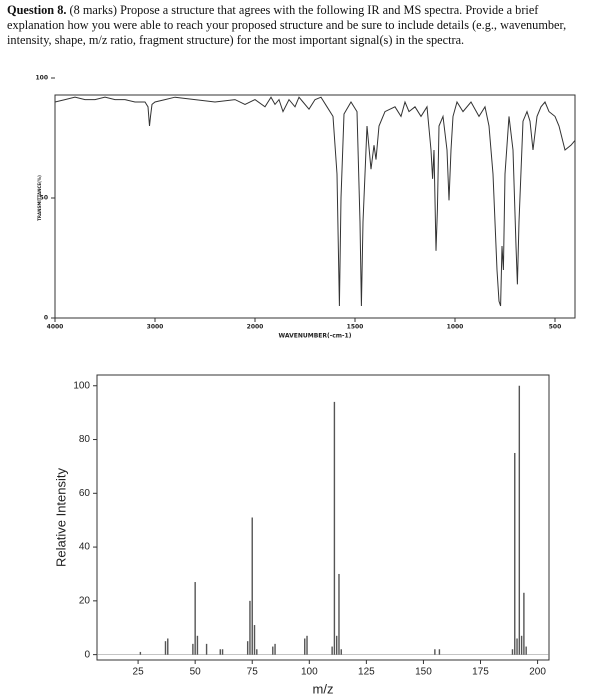  What do you see at coordinates (355, 327) in the screenshot?
I see `x-tick-label: 1500` at bounding box center [355, 327].